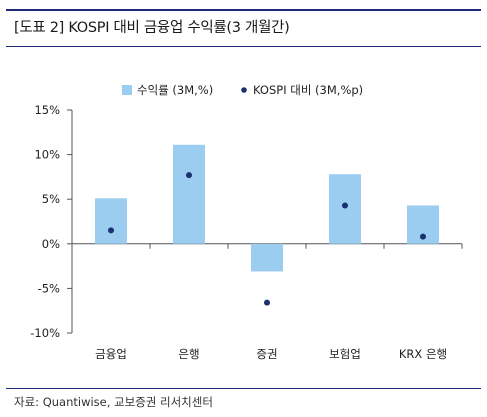 Image resolution: width=487 pixels, height=417 pixels. Describe the element at coordinates (47, 155) in the screenshot. I see `y-tick-label: 10%` at that location.